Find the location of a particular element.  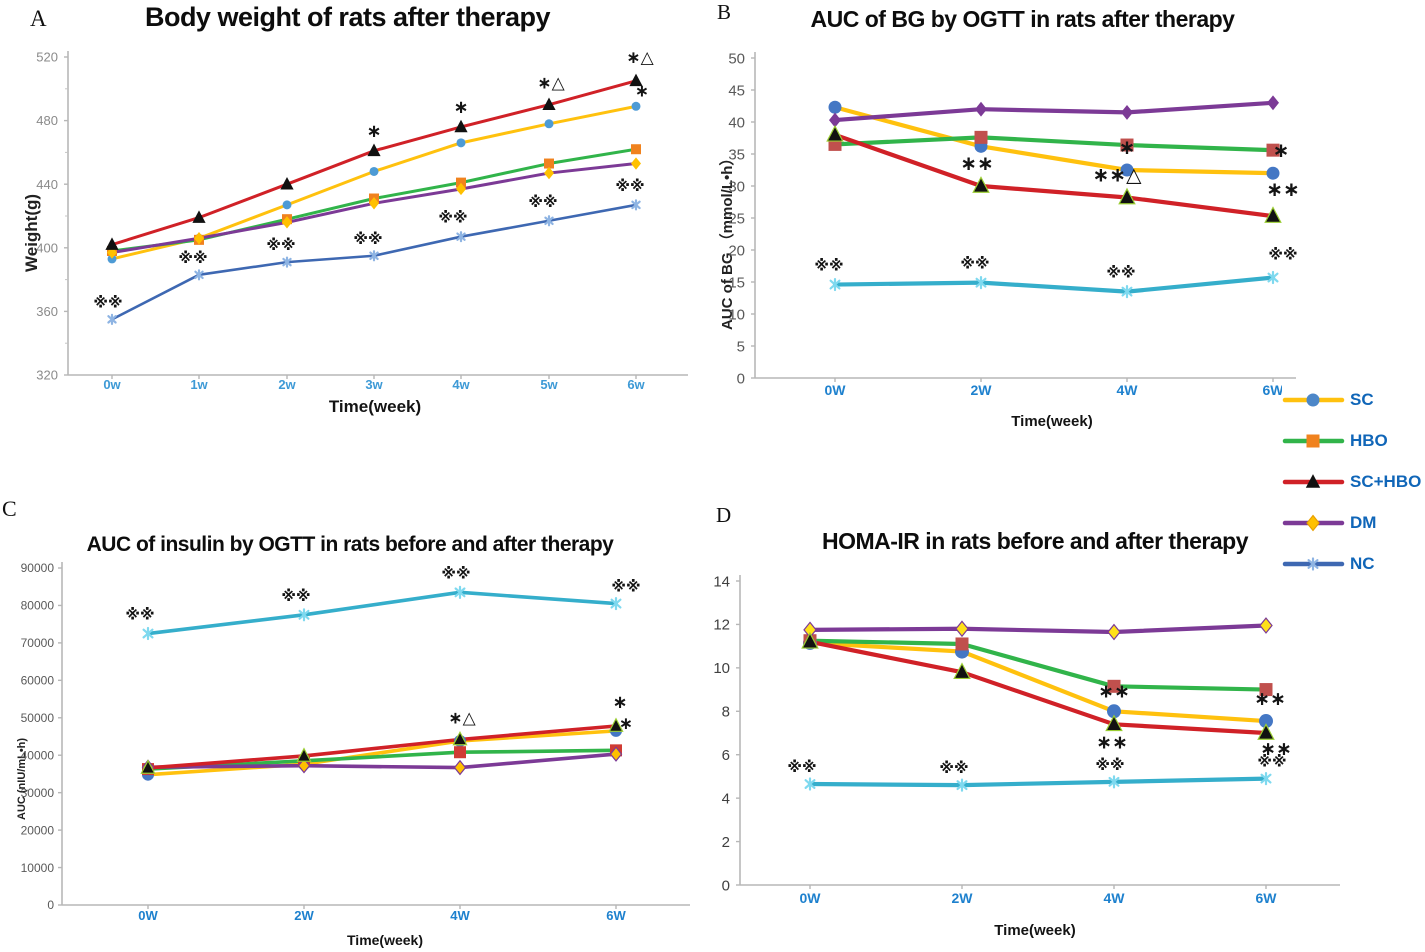

panel-c-letter: C is located at coordinates (9, 508).